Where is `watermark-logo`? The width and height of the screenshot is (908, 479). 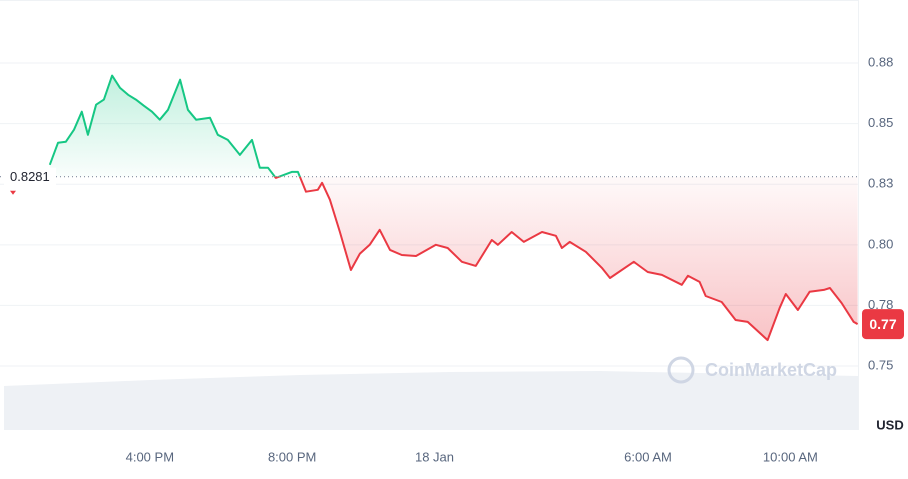
watermark-logo is located at coordinates (681, 370).